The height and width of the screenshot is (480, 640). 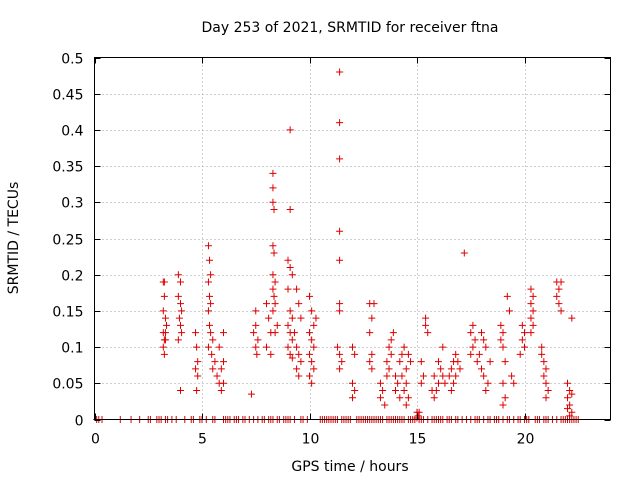 I want to click on x-axis-label: GPS time / hours, so click(x=349, y=467).